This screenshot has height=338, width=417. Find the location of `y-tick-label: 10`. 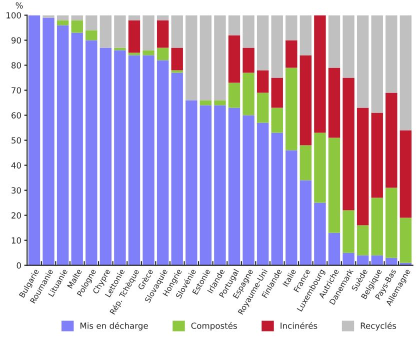

y-tick-label: 10 is located at coordinates (16, 240).